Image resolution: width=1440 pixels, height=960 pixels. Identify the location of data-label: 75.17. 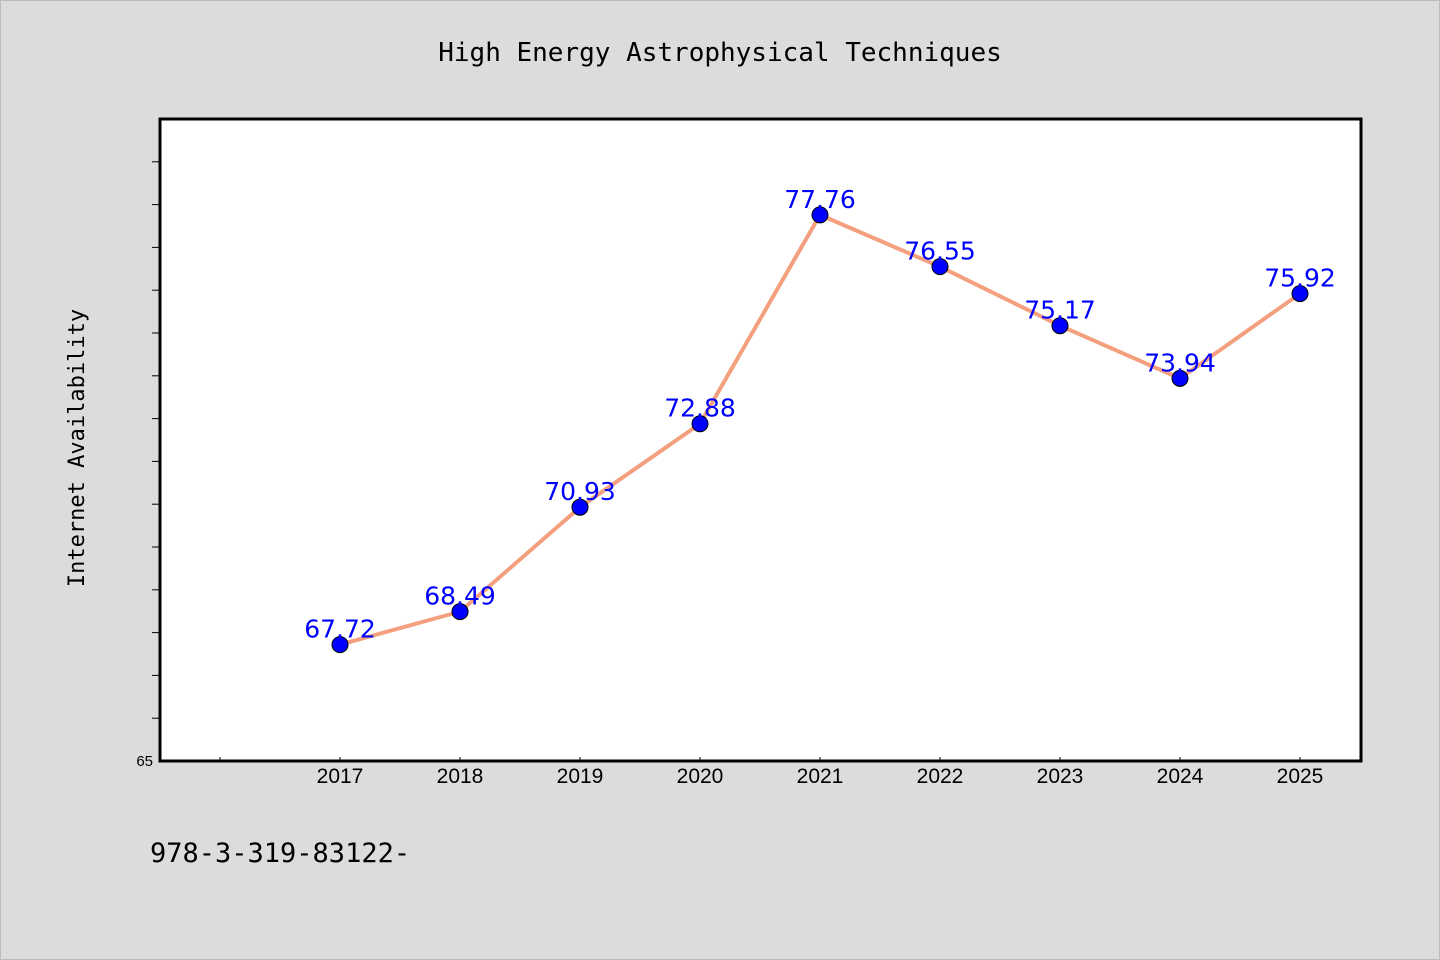
(1060, 310).